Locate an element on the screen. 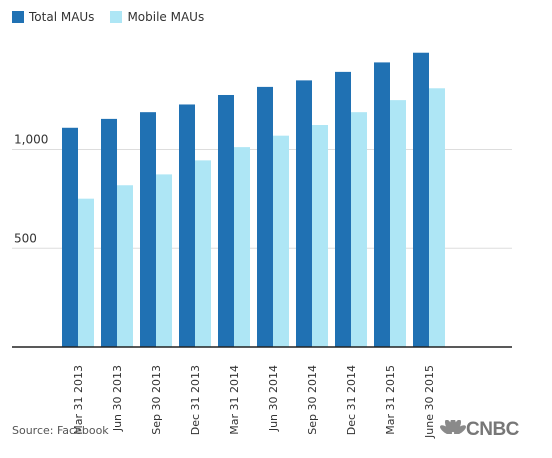  x-tick-label: Sep 30 2014 is located at coordinates (312, 400).